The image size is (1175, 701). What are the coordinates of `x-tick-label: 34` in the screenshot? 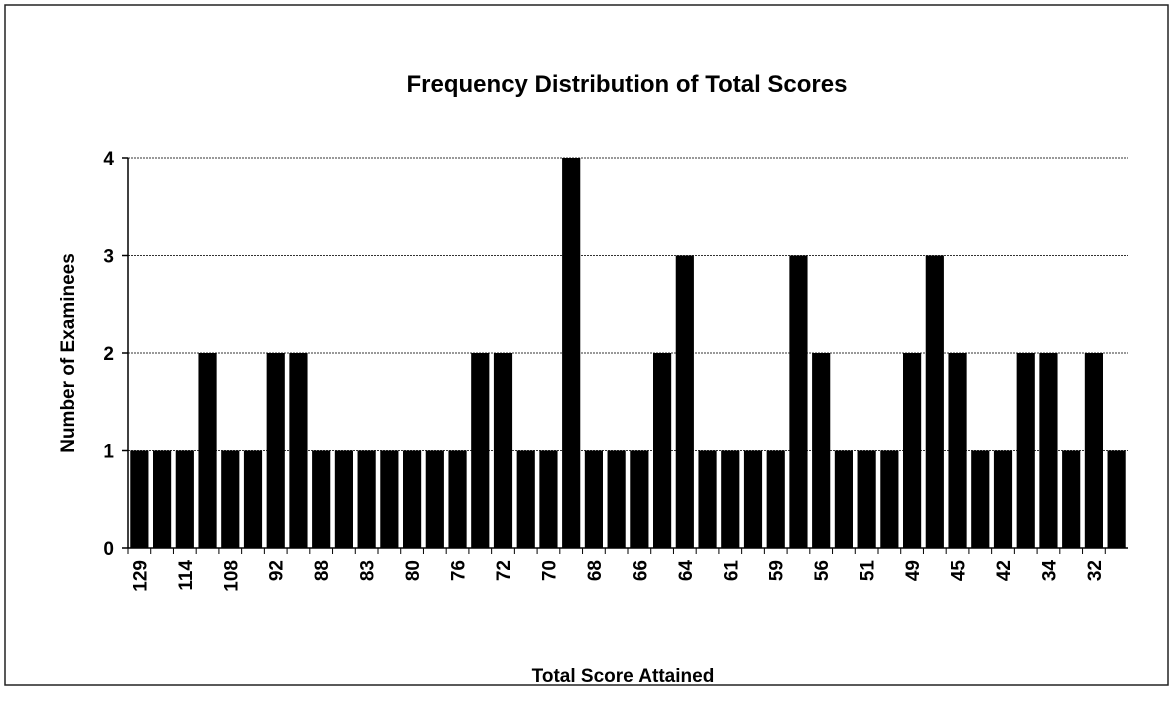 It's located at (1049, 571).